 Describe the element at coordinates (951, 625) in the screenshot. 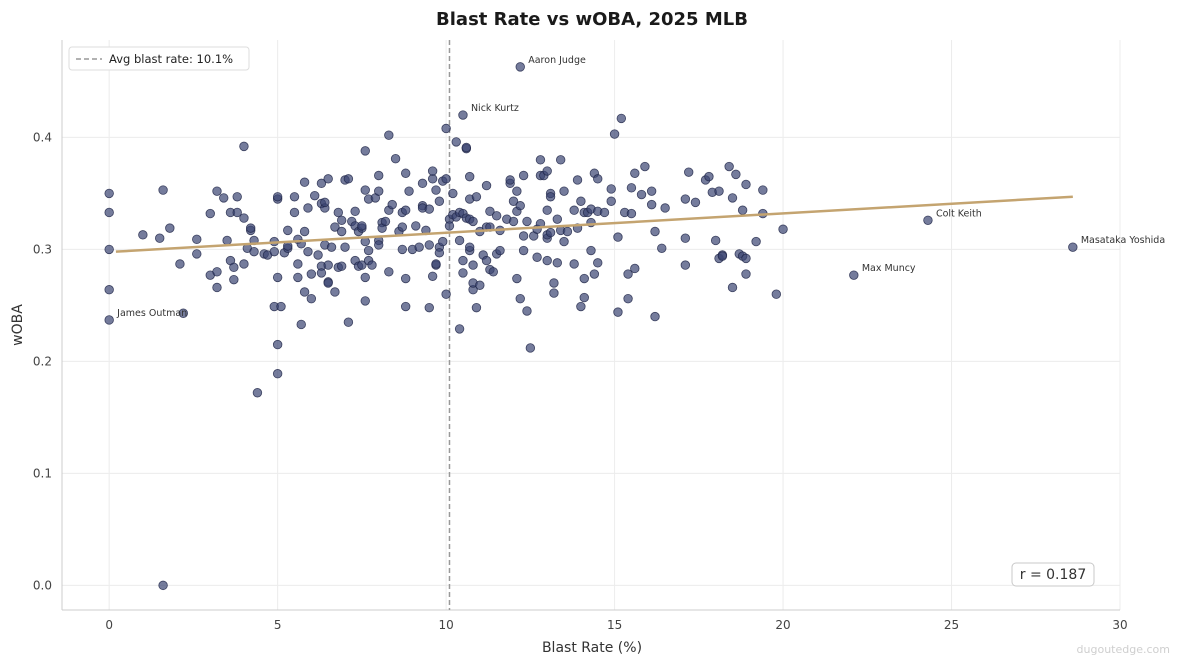

I see `x-tick-label: 25` at that location.